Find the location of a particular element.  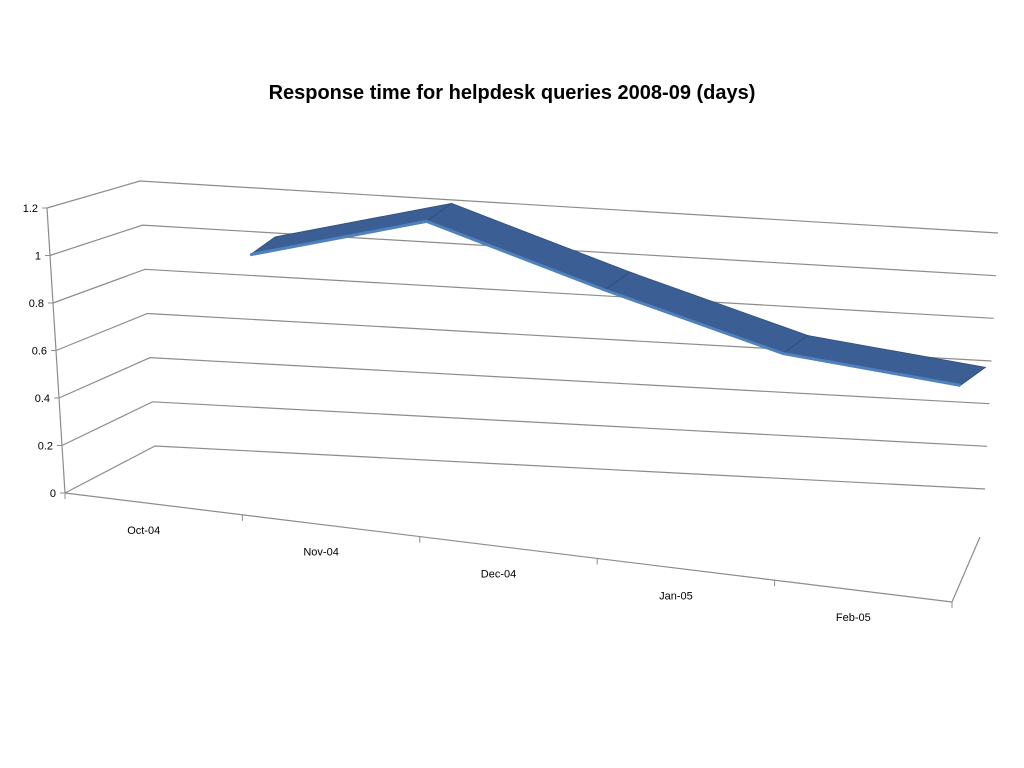

x-tick-label: Oct-04 is located at coordinates (143, 531).